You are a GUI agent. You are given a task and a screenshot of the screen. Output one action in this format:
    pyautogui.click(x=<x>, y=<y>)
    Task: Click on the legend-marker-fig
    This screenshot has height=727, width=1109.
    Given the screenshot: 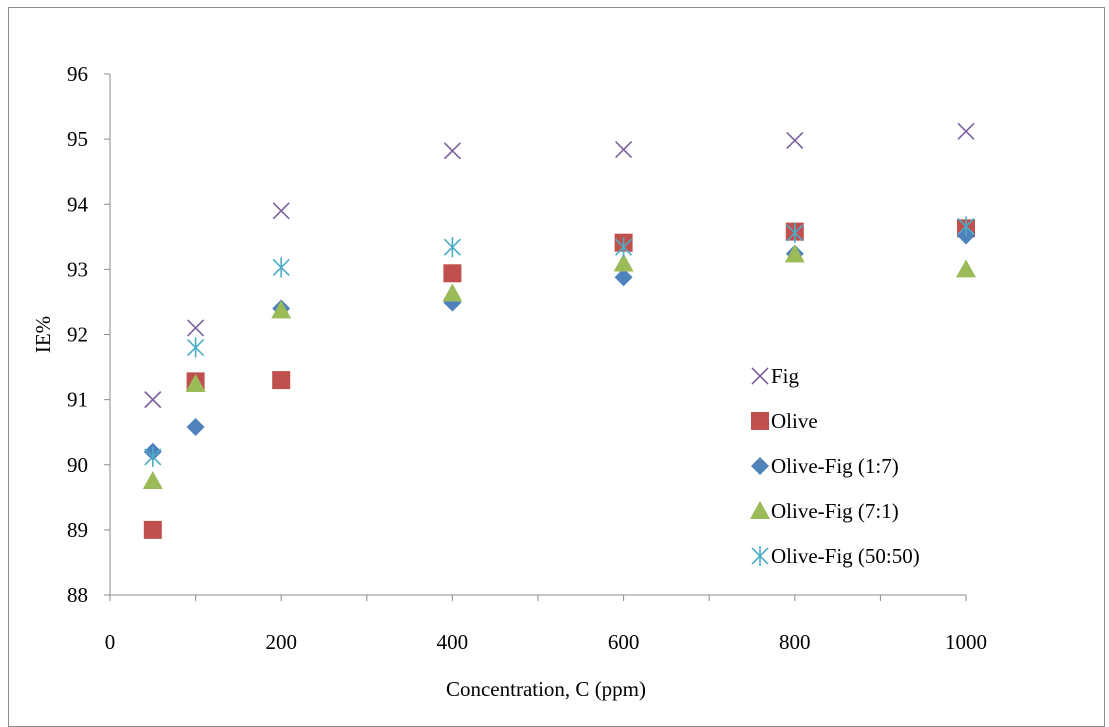 What is the action you would take?
    pyautogui.click(x=760, y=376)
    